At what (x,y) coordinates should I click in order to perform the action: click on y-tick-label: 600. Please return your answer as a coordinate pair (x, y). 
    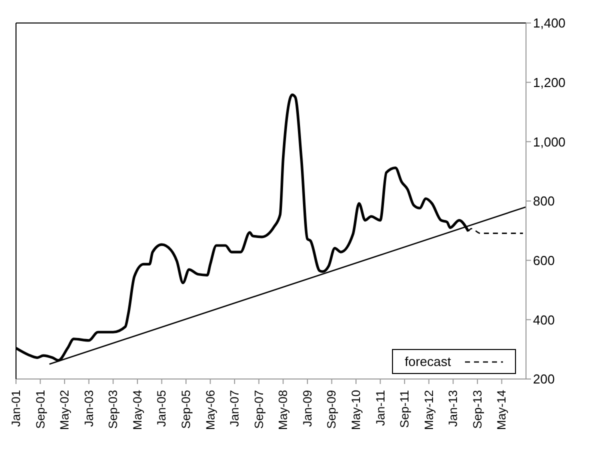
    Looking at the image, I should click on (544, 260).